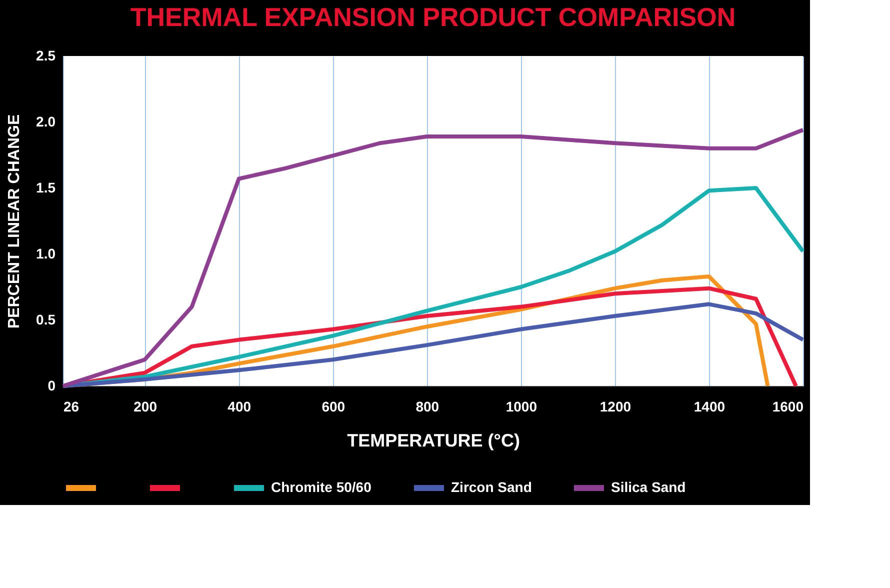 This screenshot has width=890, height=588. Describe the element at coordinates (321, 487) in the screenshot. I see `legend-label: Chromite 50/60` at that location.